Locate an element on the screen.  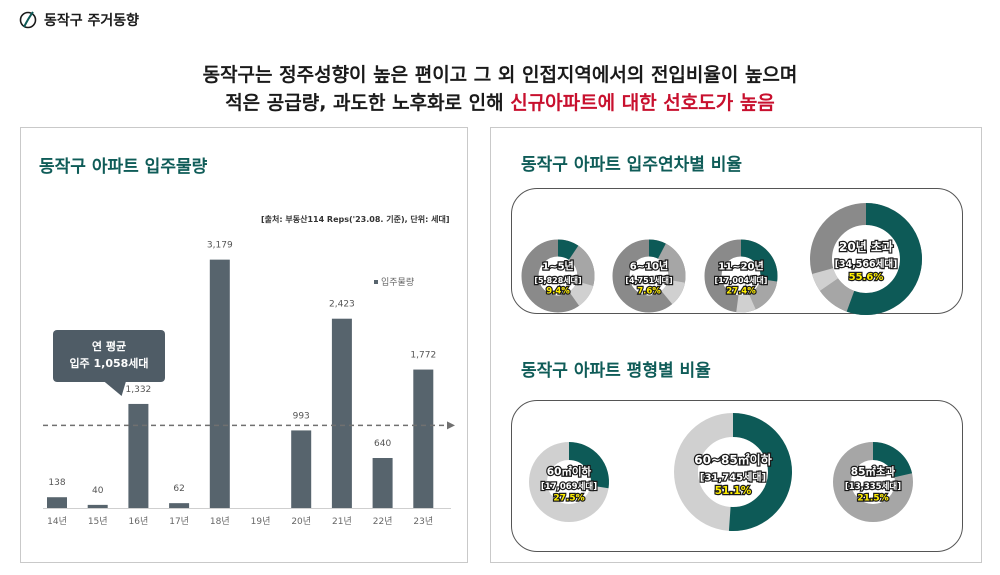
supply-panel-title: 동작구 아파트 입주물량 is located at coordinates (123, 167).